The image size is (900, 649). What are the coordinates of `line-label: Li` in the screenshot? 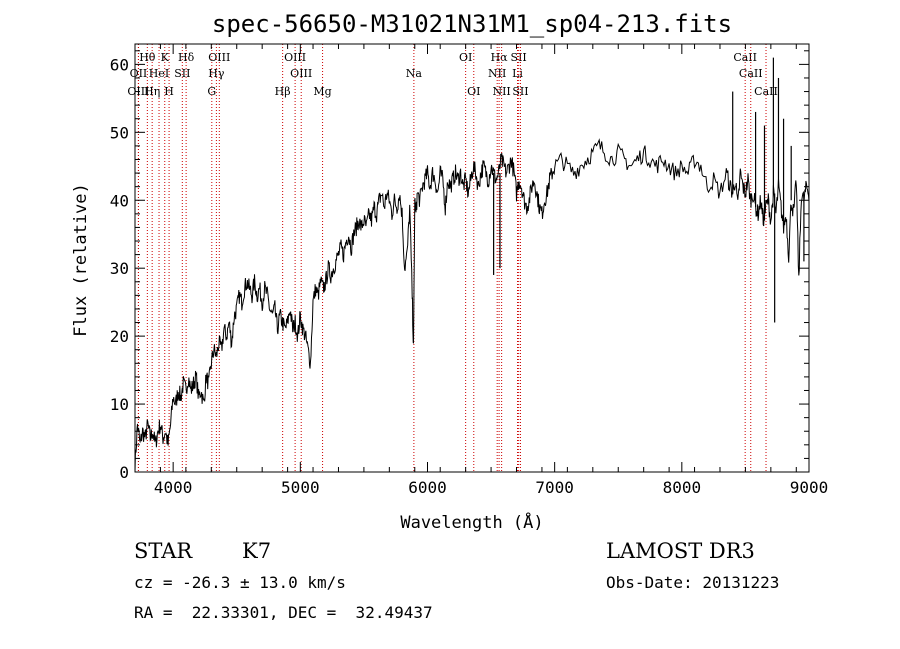 It's located at (517, 73).